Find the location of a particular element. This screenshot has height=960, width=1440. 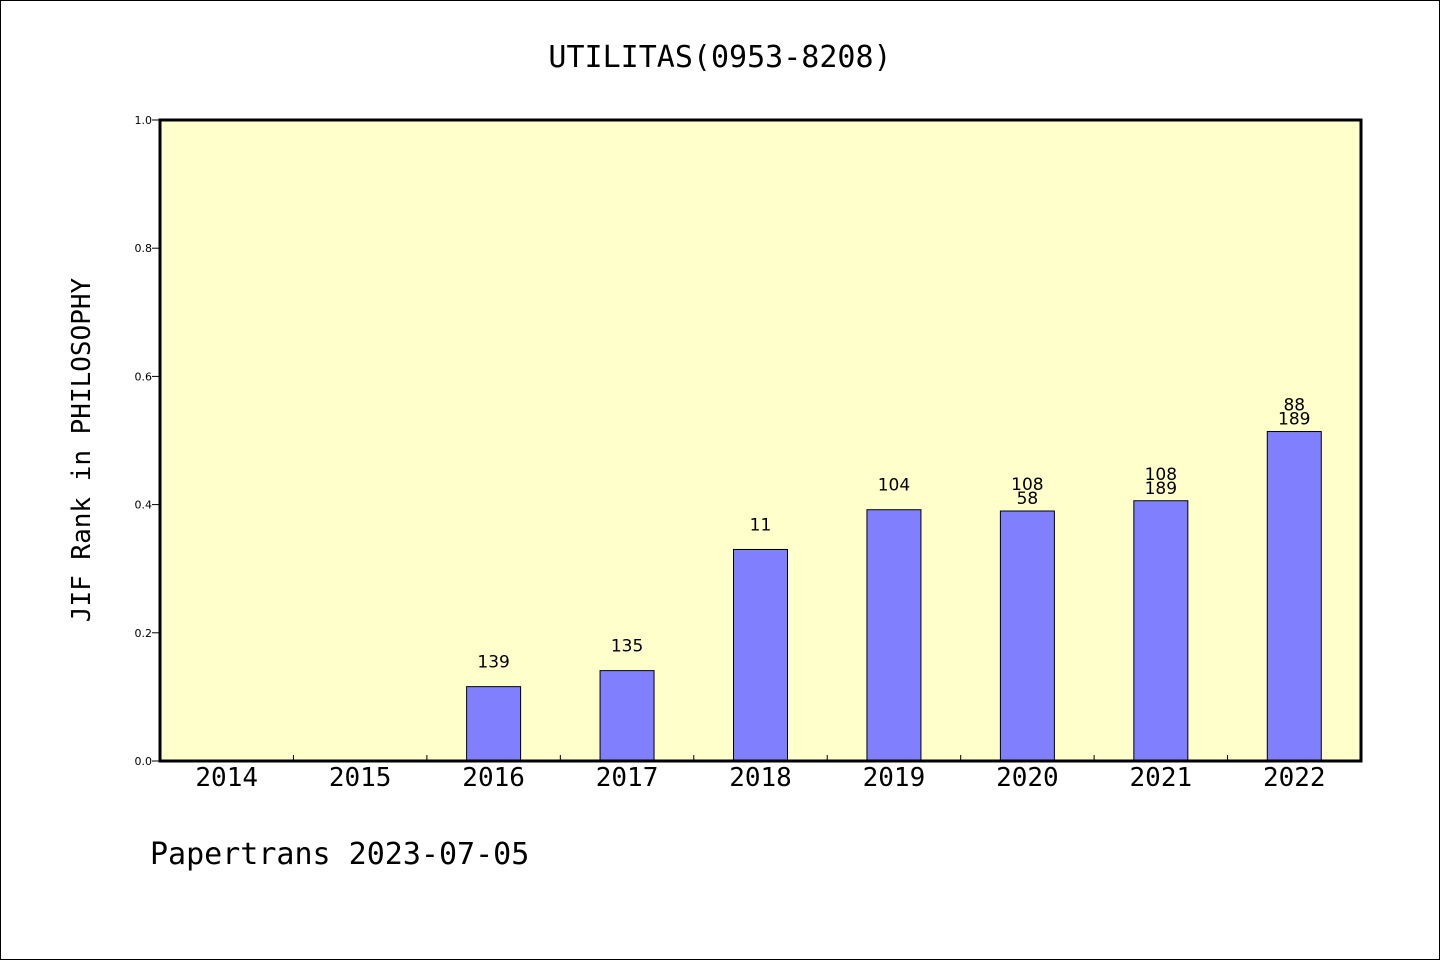

x-tick-label: 2016 is located at coordinates (493, 778).